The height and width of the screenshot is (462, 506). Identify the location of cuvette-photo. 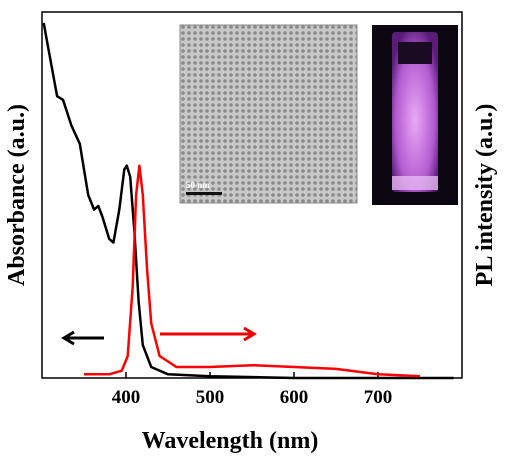
(415, 115).